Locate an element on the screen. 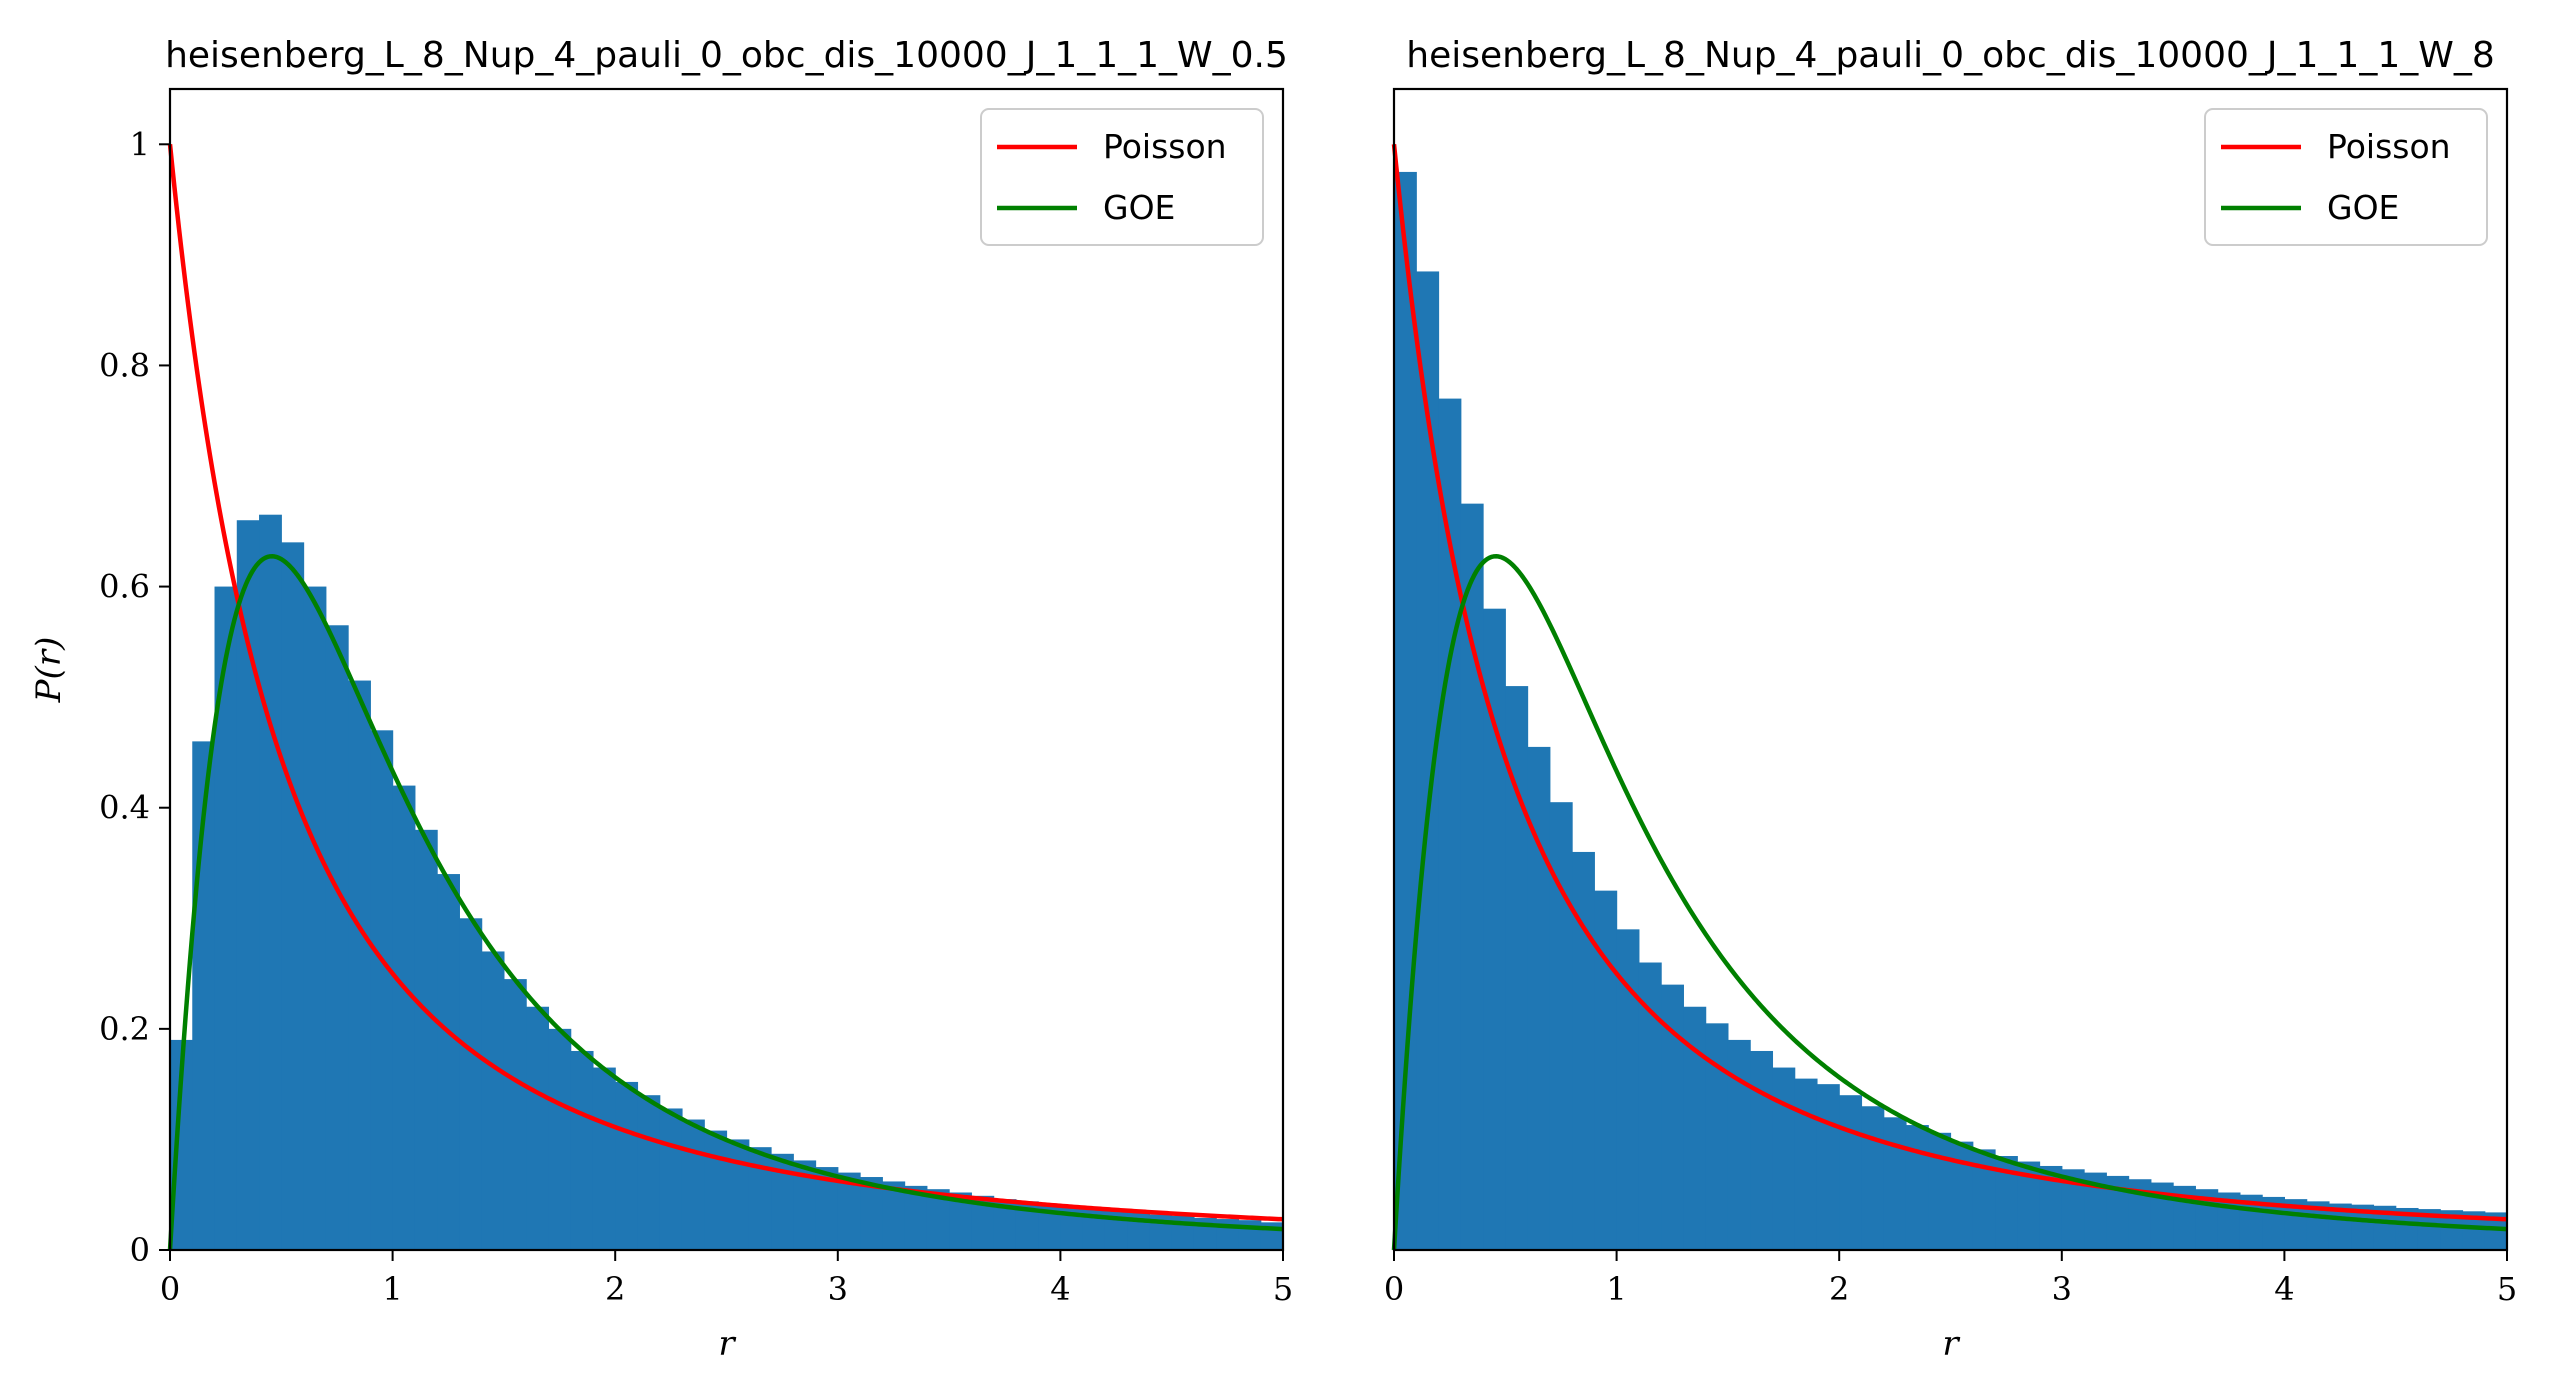  y-tick-label: 0.2 is located at coordinates (124, 1029).